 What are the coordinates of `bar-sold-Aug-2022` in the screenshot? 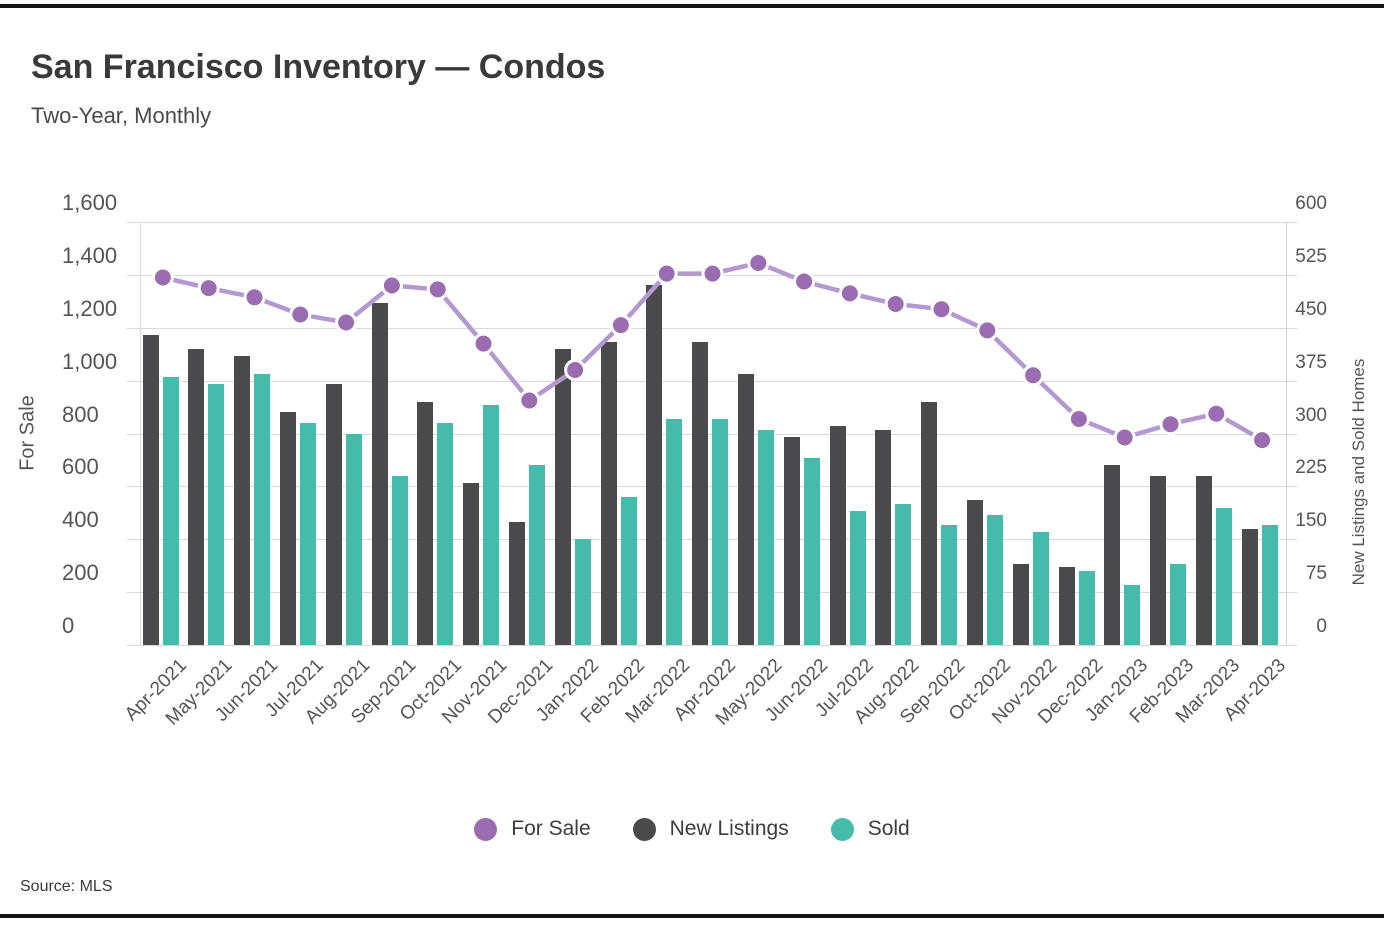 It's located at (903, 574).